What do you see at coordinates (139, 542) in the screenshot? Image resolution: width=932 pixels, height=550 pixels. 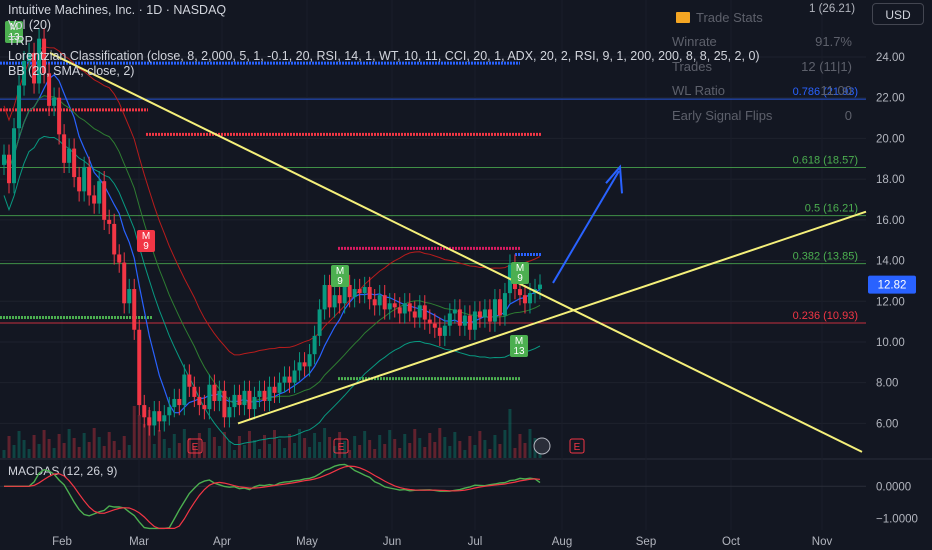 I see `time-tick-label: Mar` at bounding box center [139, 542].